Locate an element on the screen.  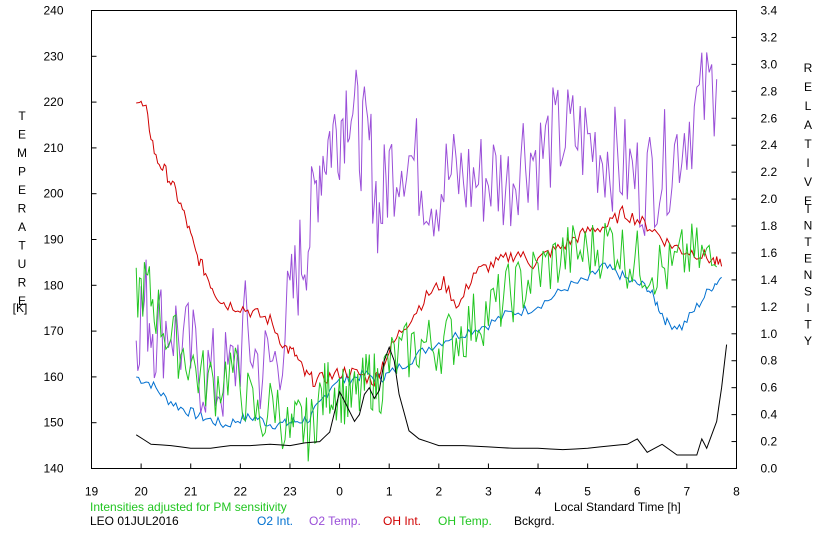
x-axis-tick-label: 6 is located at coordinates (637, 492).